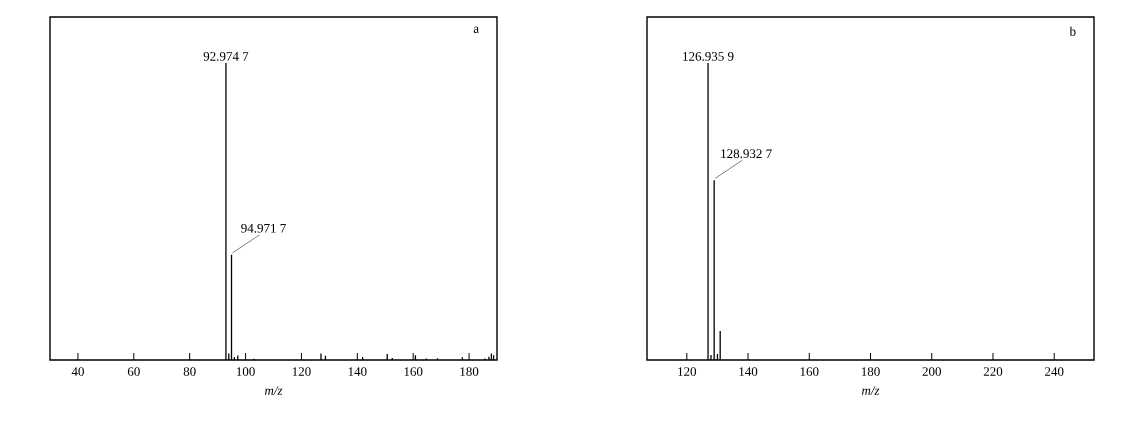 This screenshot has width=1148, height=439. What do you see at coordinates (189, 371) in the screenshot?
I see `x-tick-label: 80` at bounding box center [189, 371].